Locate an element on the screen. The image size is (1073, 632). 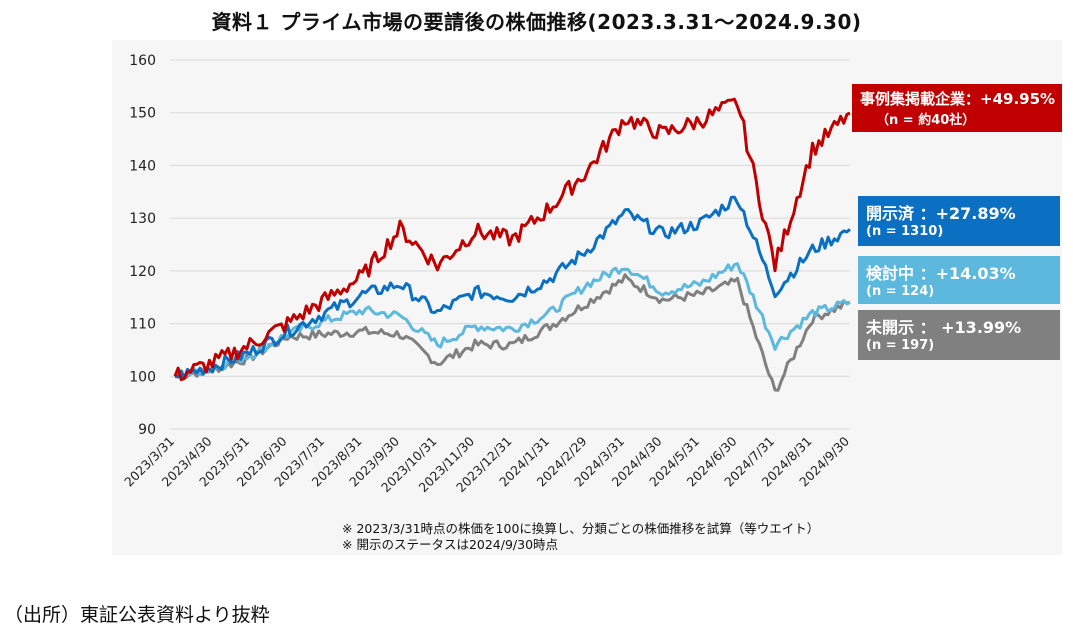
y-tick-label-160: 160 is located at coordinates (142, 61).